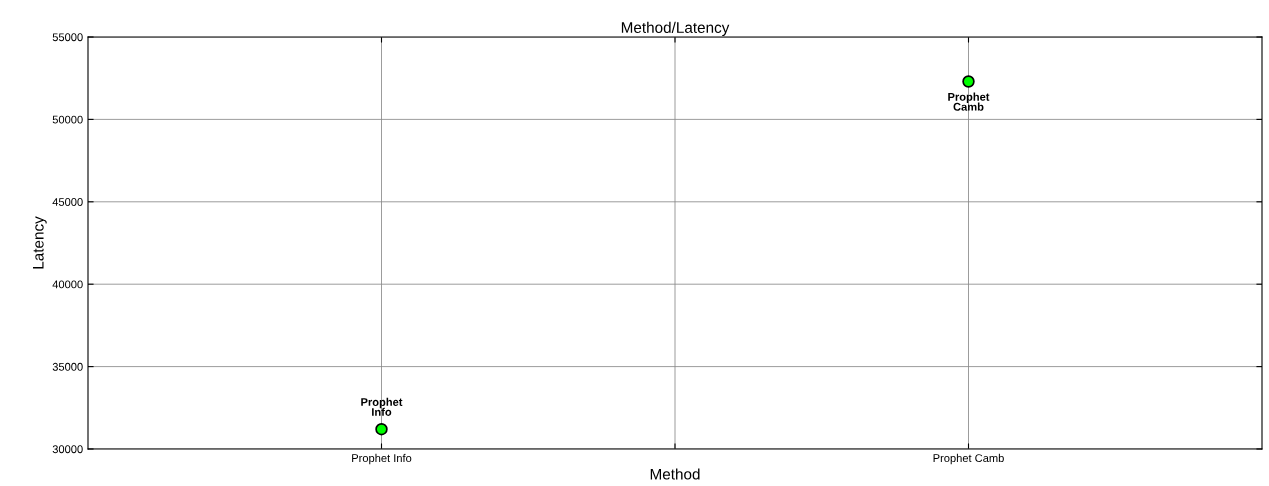 Image resolution: width=1269 pixels, height=486 pixels. Describe the element at coordinates (675, 28) in the screenshot. I see `chart-title: Method/Latency` at that location.